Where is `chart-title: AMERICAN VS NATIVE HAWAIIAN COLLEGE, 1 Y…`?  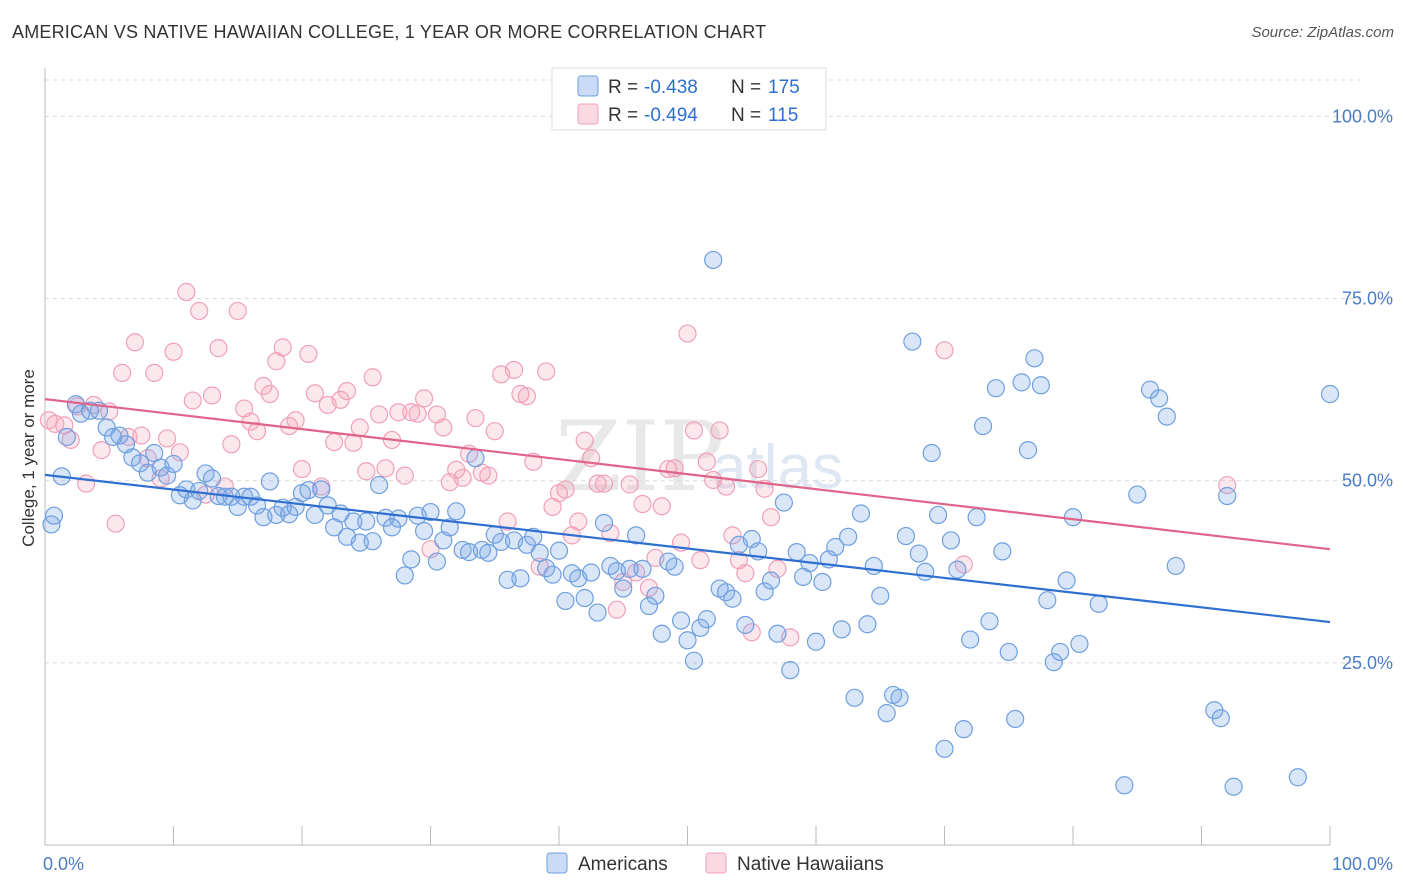
chart-title: AMERICAN VS NATIVE HAWAIIAN COLLEGE, 1 Y… is located at coordinates (389, 32).